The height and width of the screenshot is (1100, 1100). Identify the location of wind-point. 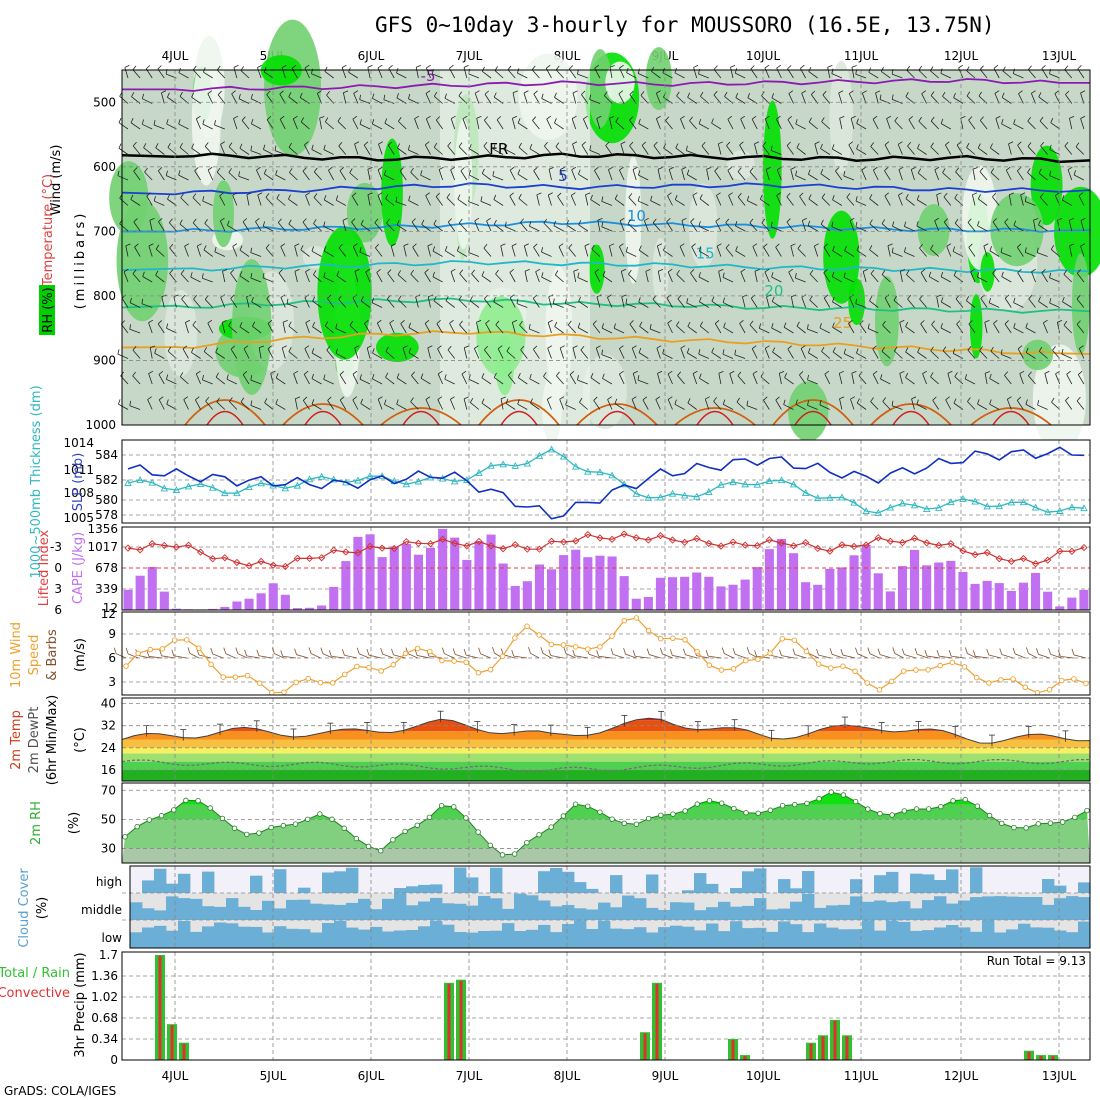
(721, 670).